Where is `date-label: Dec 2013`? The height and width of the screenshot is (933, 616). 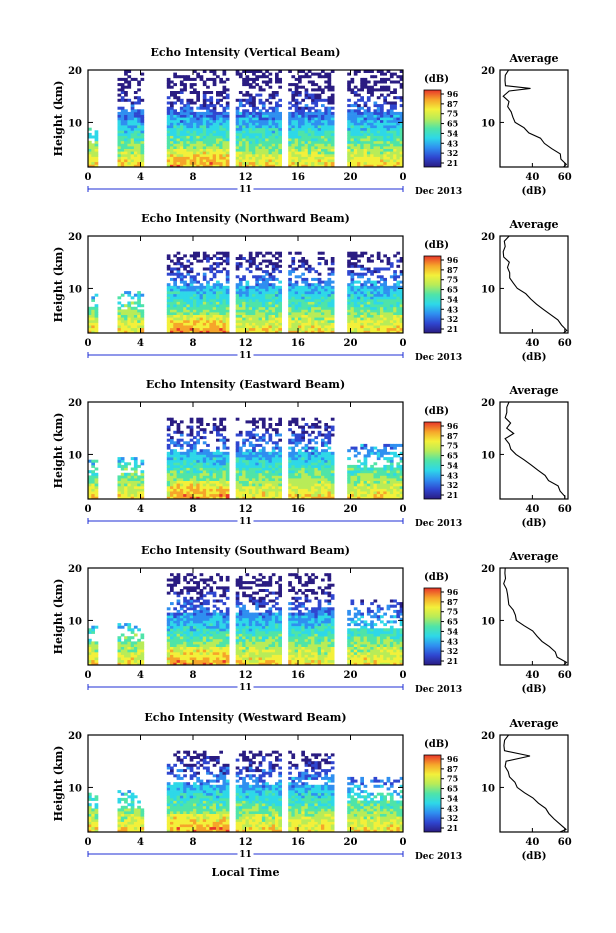
date-label: Dec 2013 is located at coordinates (438, 192).